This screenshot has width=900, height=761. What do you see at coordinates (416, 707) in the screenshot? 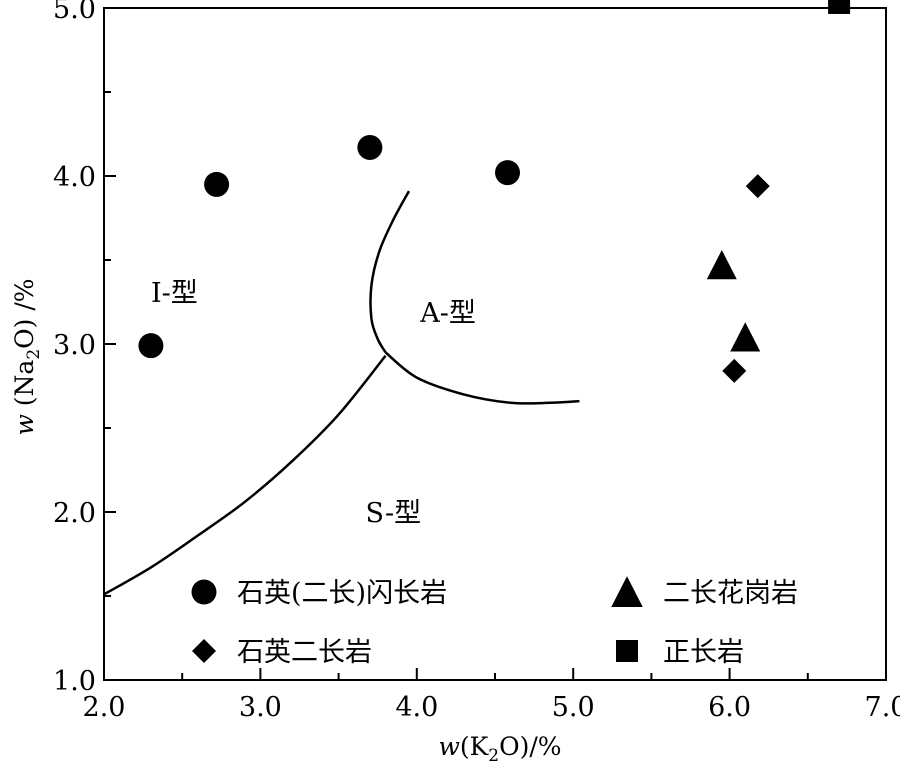
I see `x-tick-label: 4.0` at bounding box center [416, 707].